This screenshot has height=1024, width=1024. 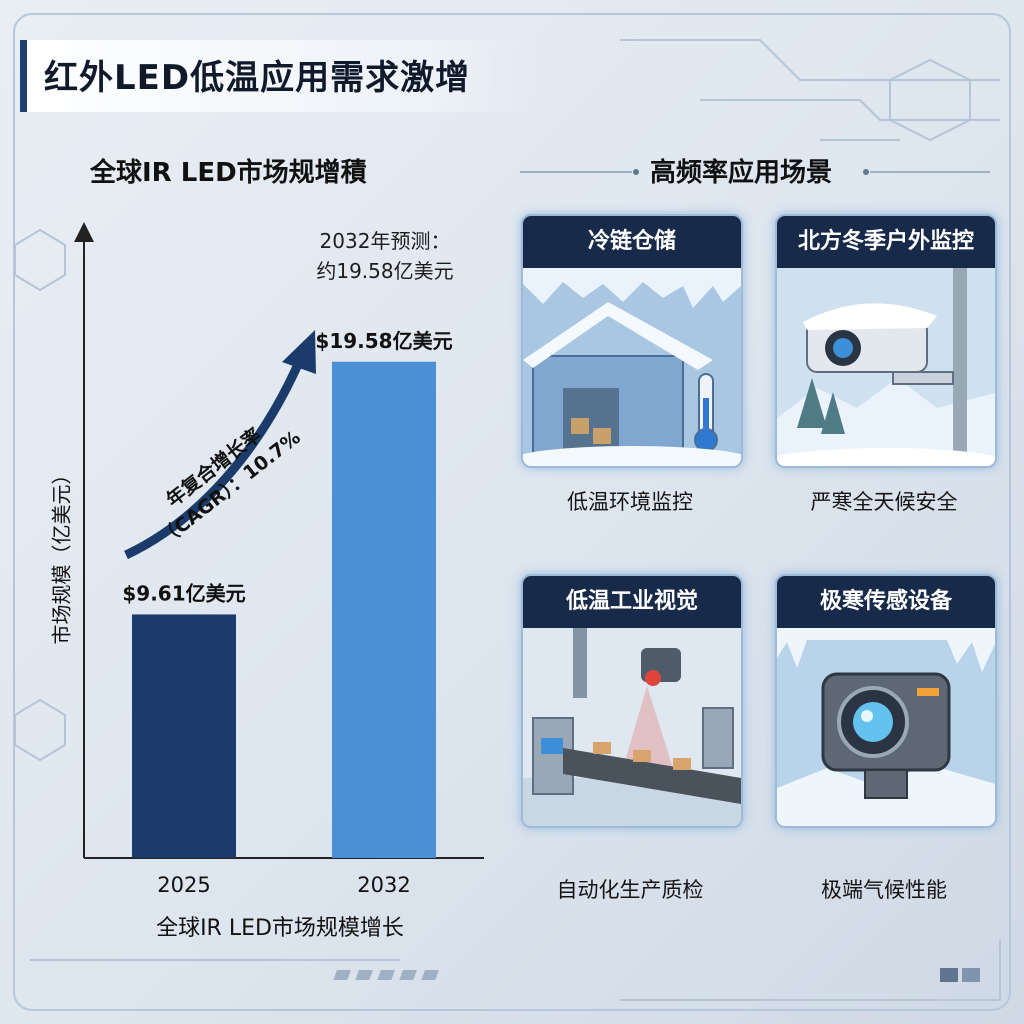 I want to click on bar-value-label: $19.58亿美元, so click(x=383, y=341).